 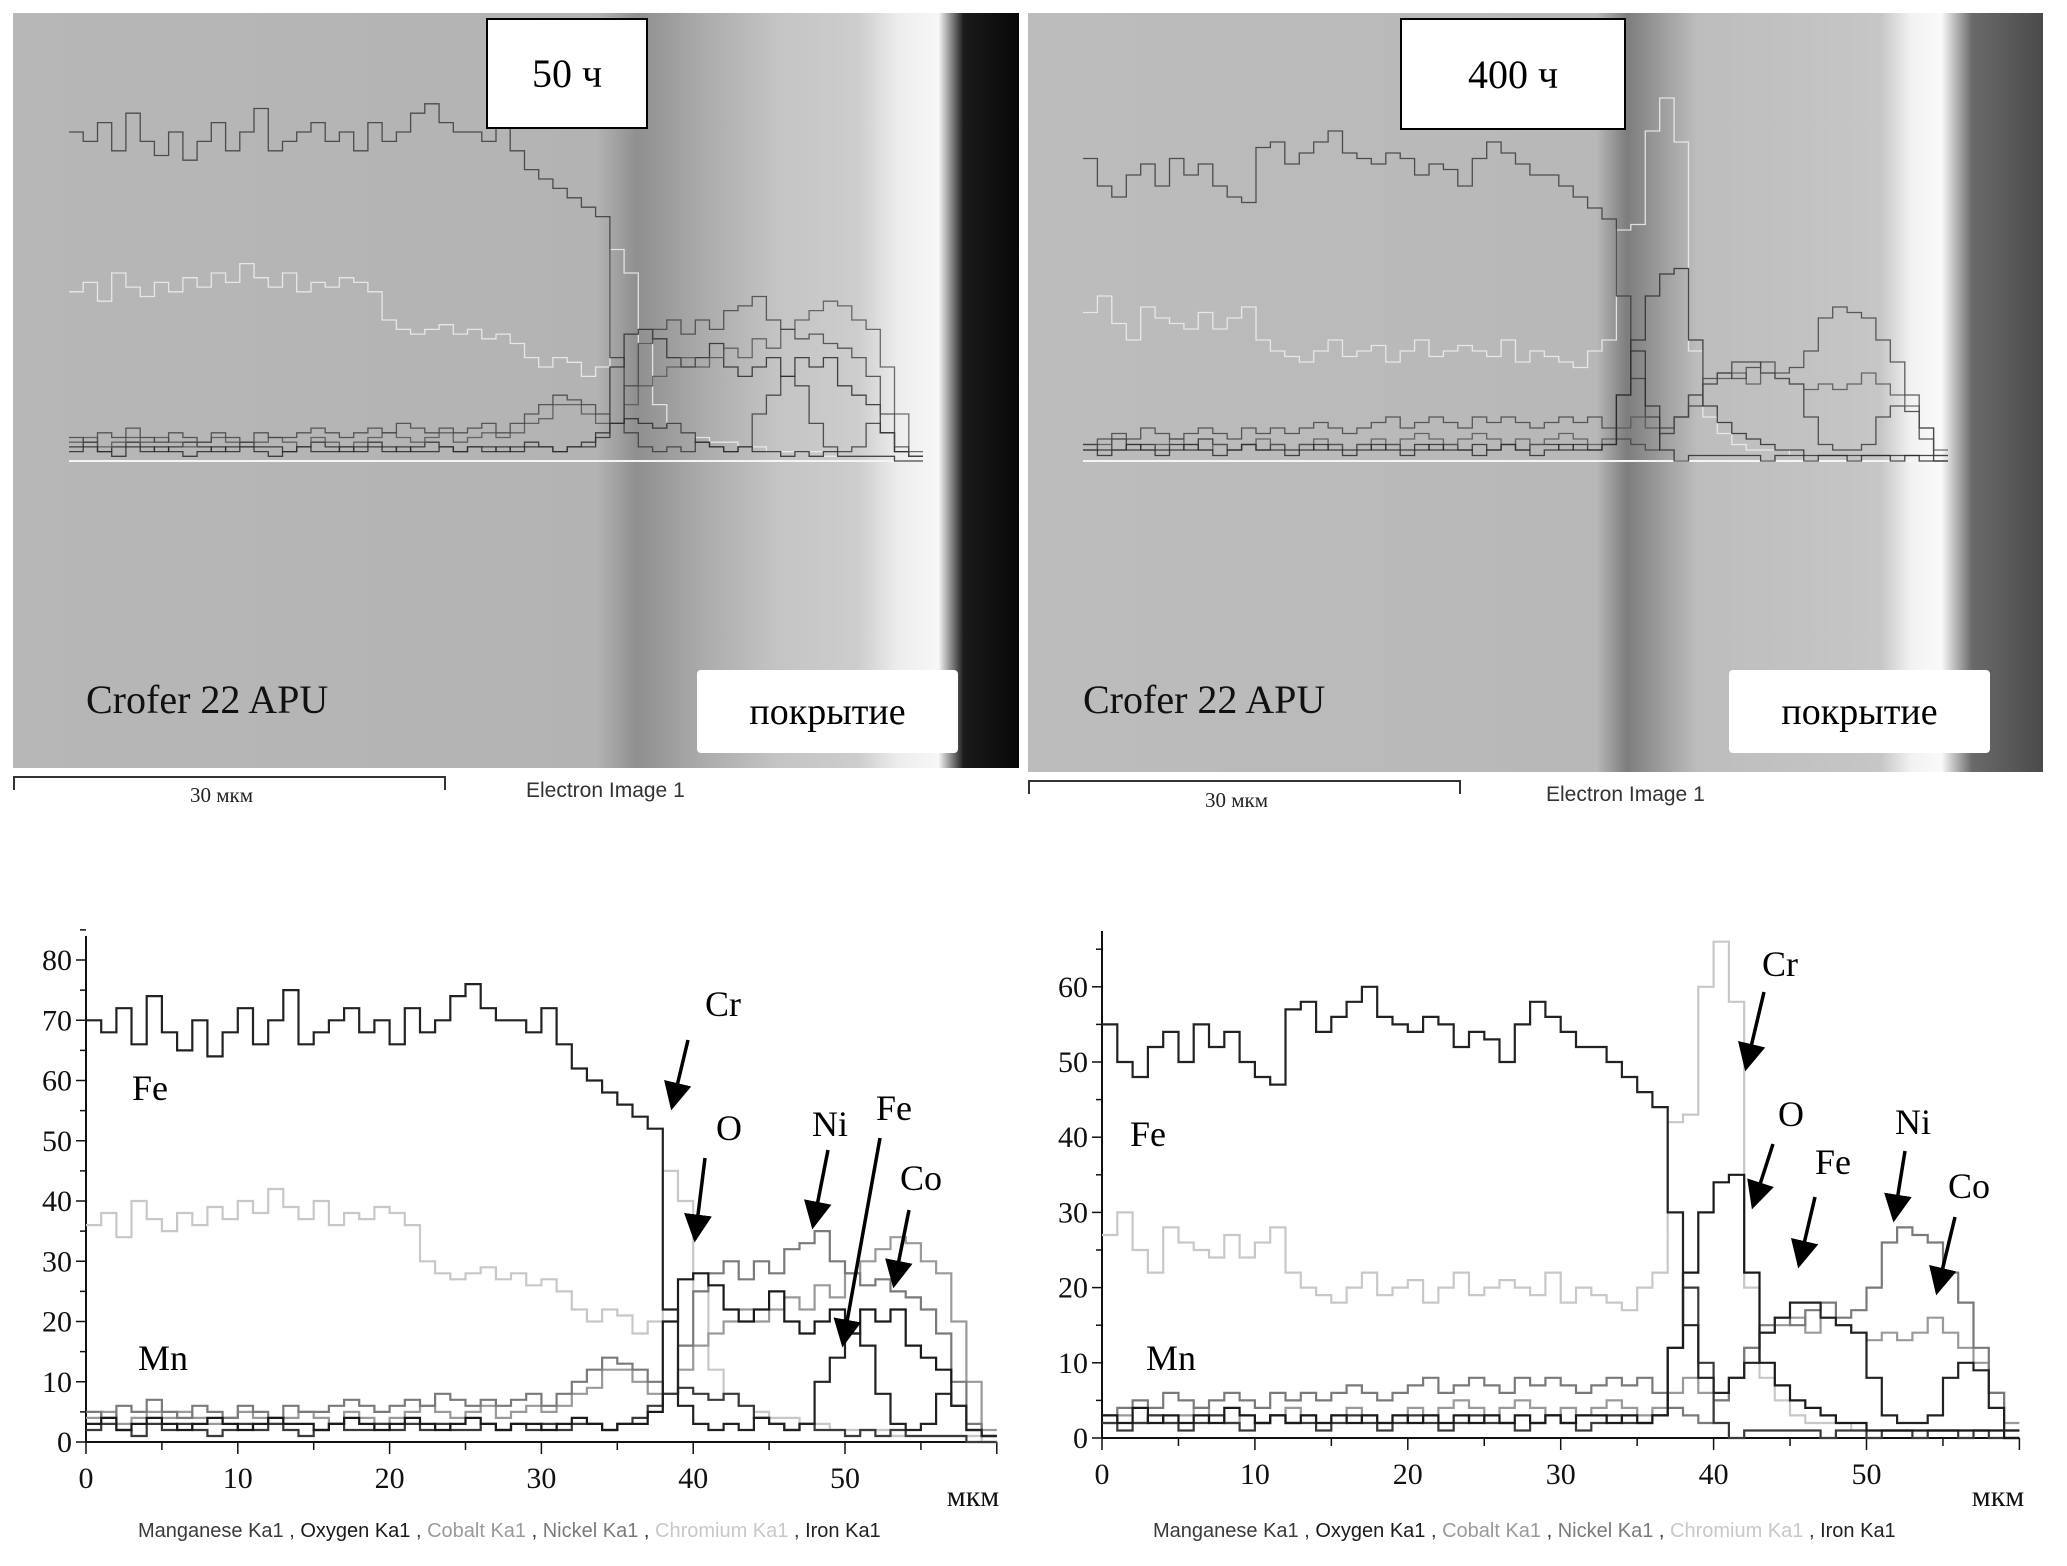 I want to click on y-tick-label: 50, so click(x=1073, y=1062).